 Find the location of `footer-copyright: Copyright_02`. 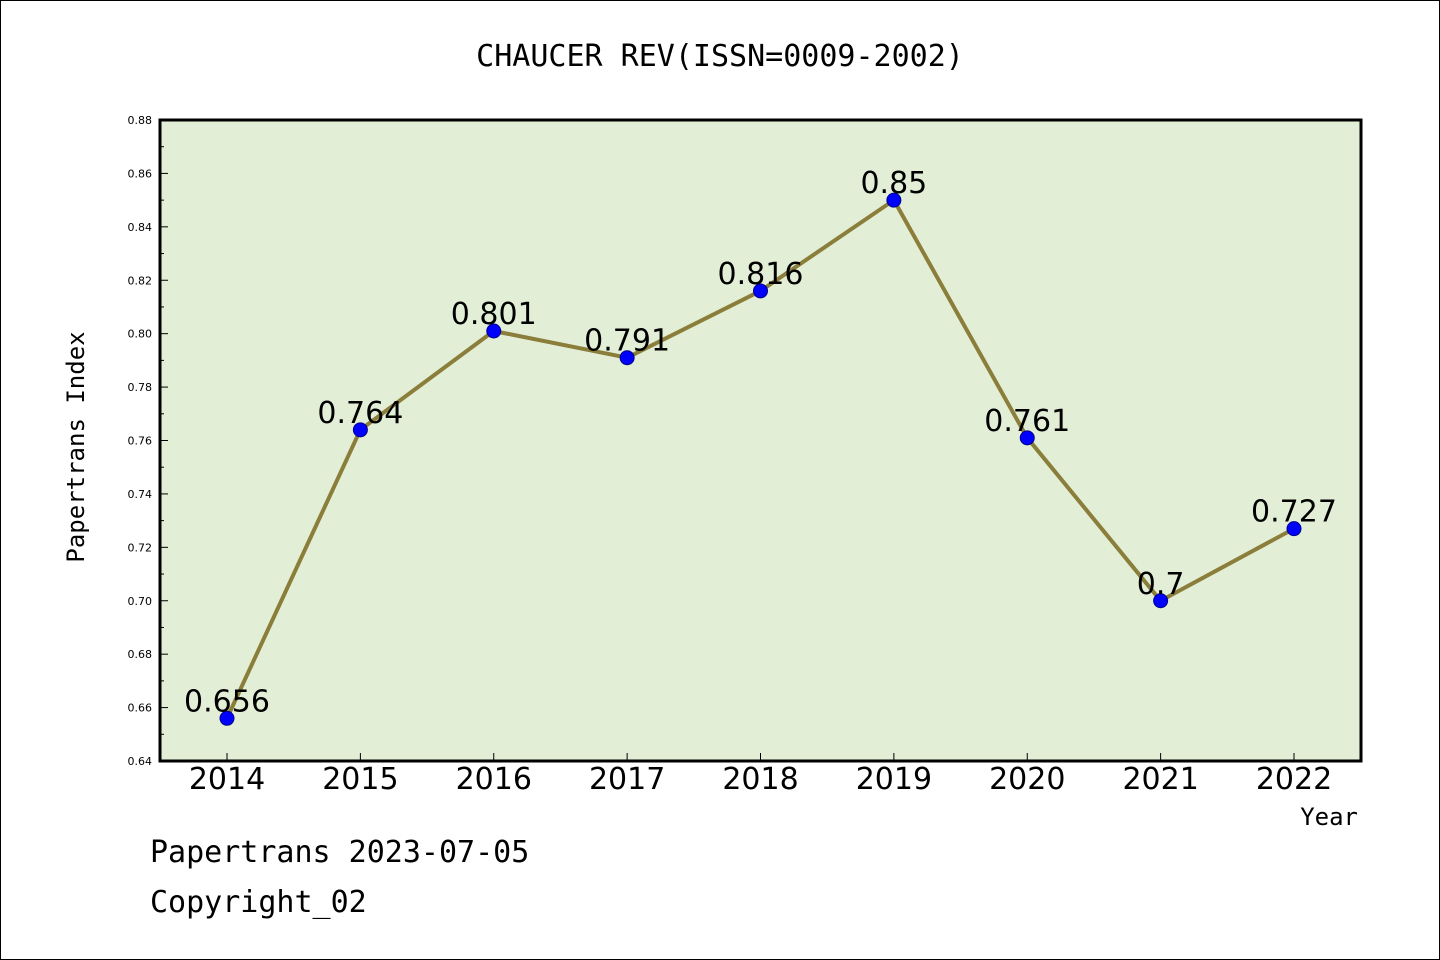

footer-copyright: Copyright_02 is located at coordinates (258, 902).